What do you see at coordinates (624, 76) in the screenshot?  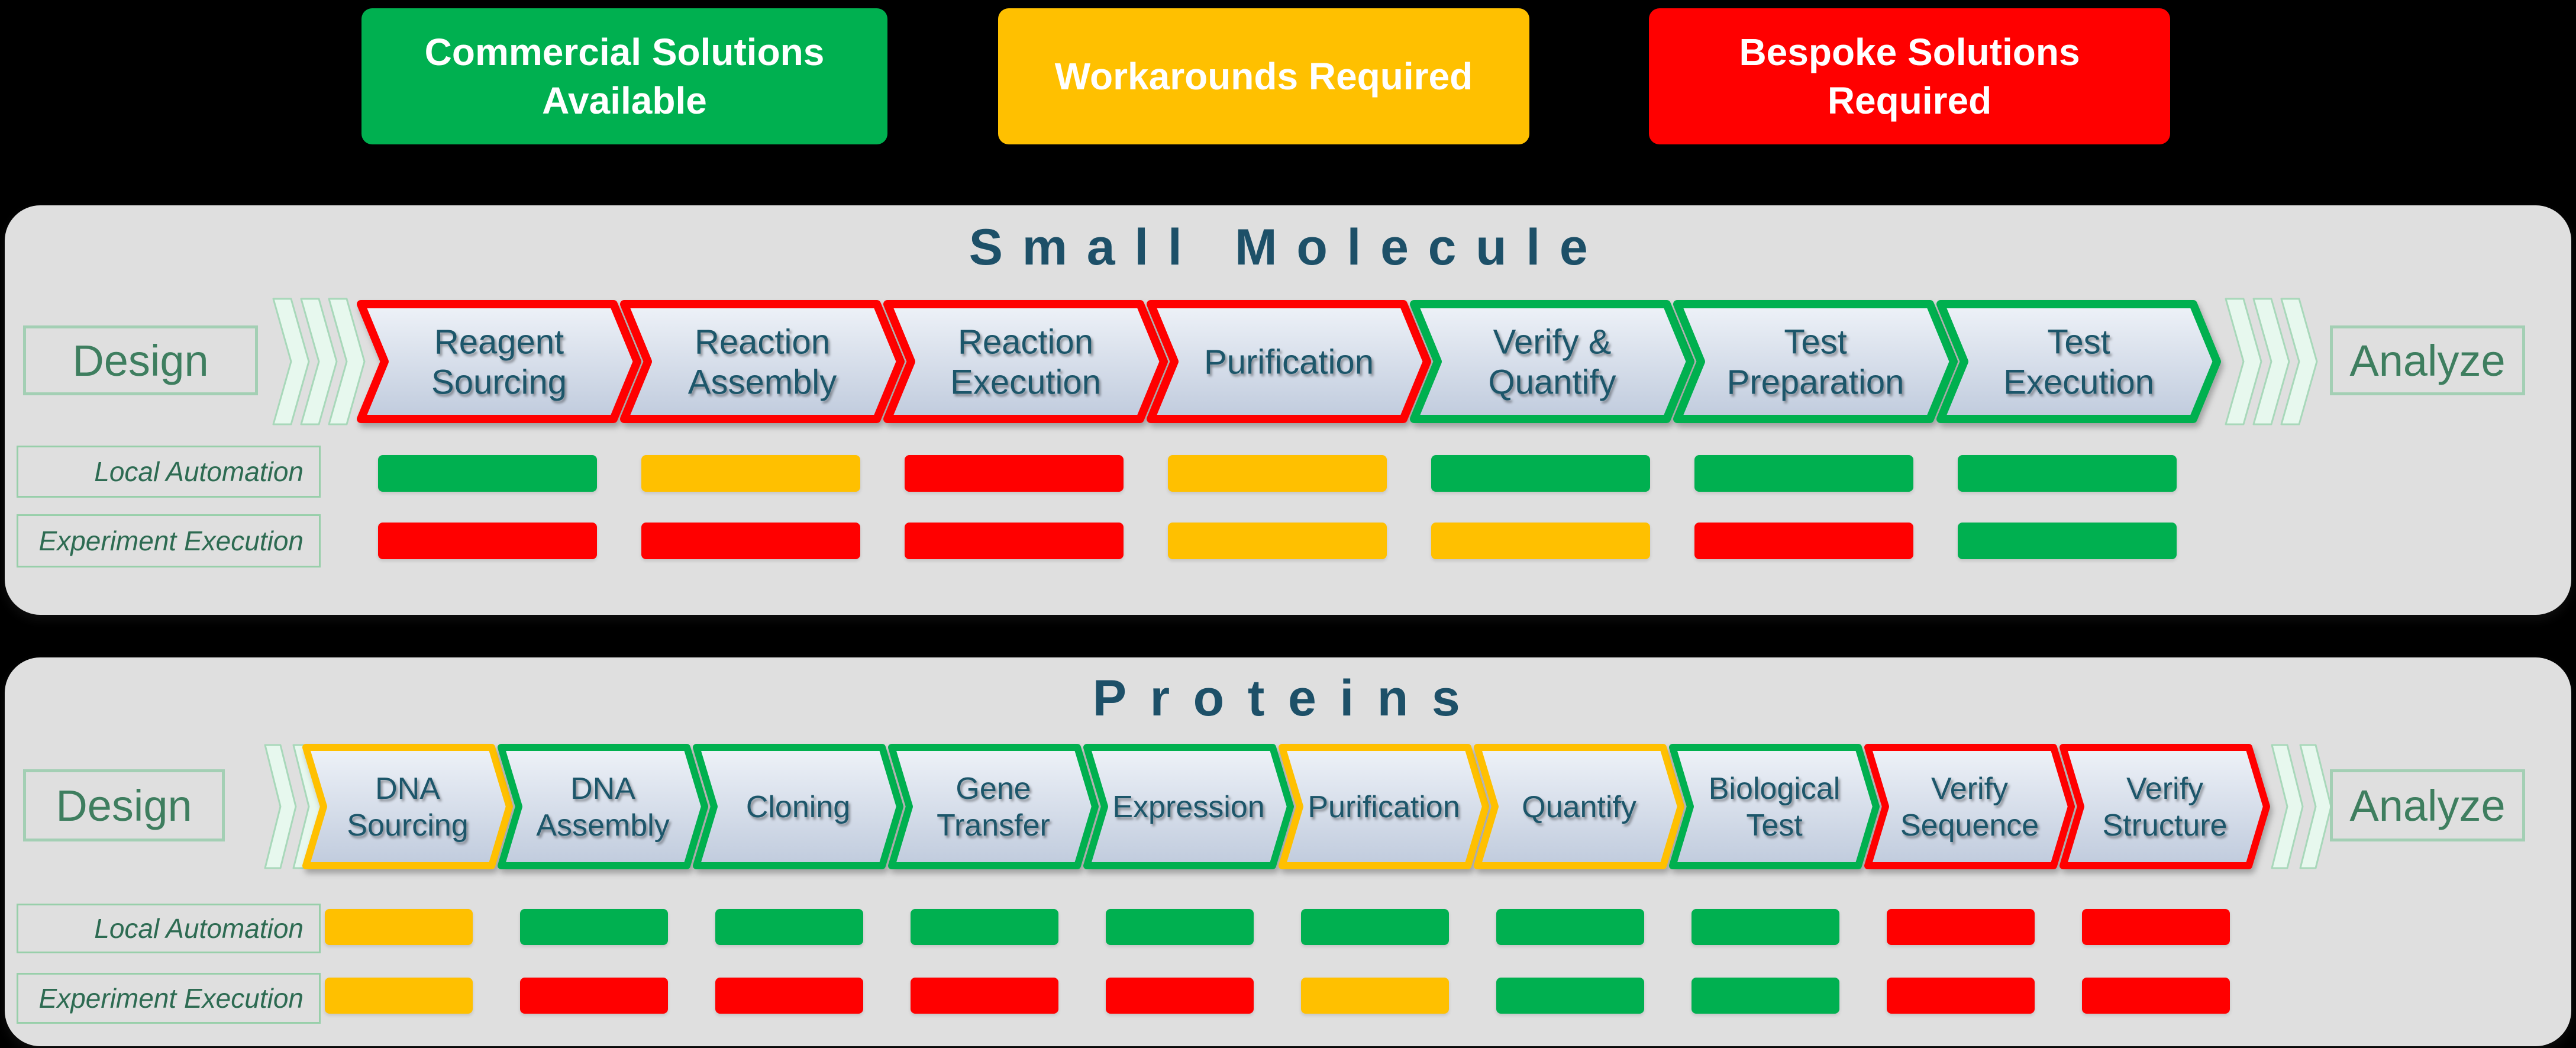 I see `legend-label: Commercial Solutions Available` at bounding box center [624, 76].